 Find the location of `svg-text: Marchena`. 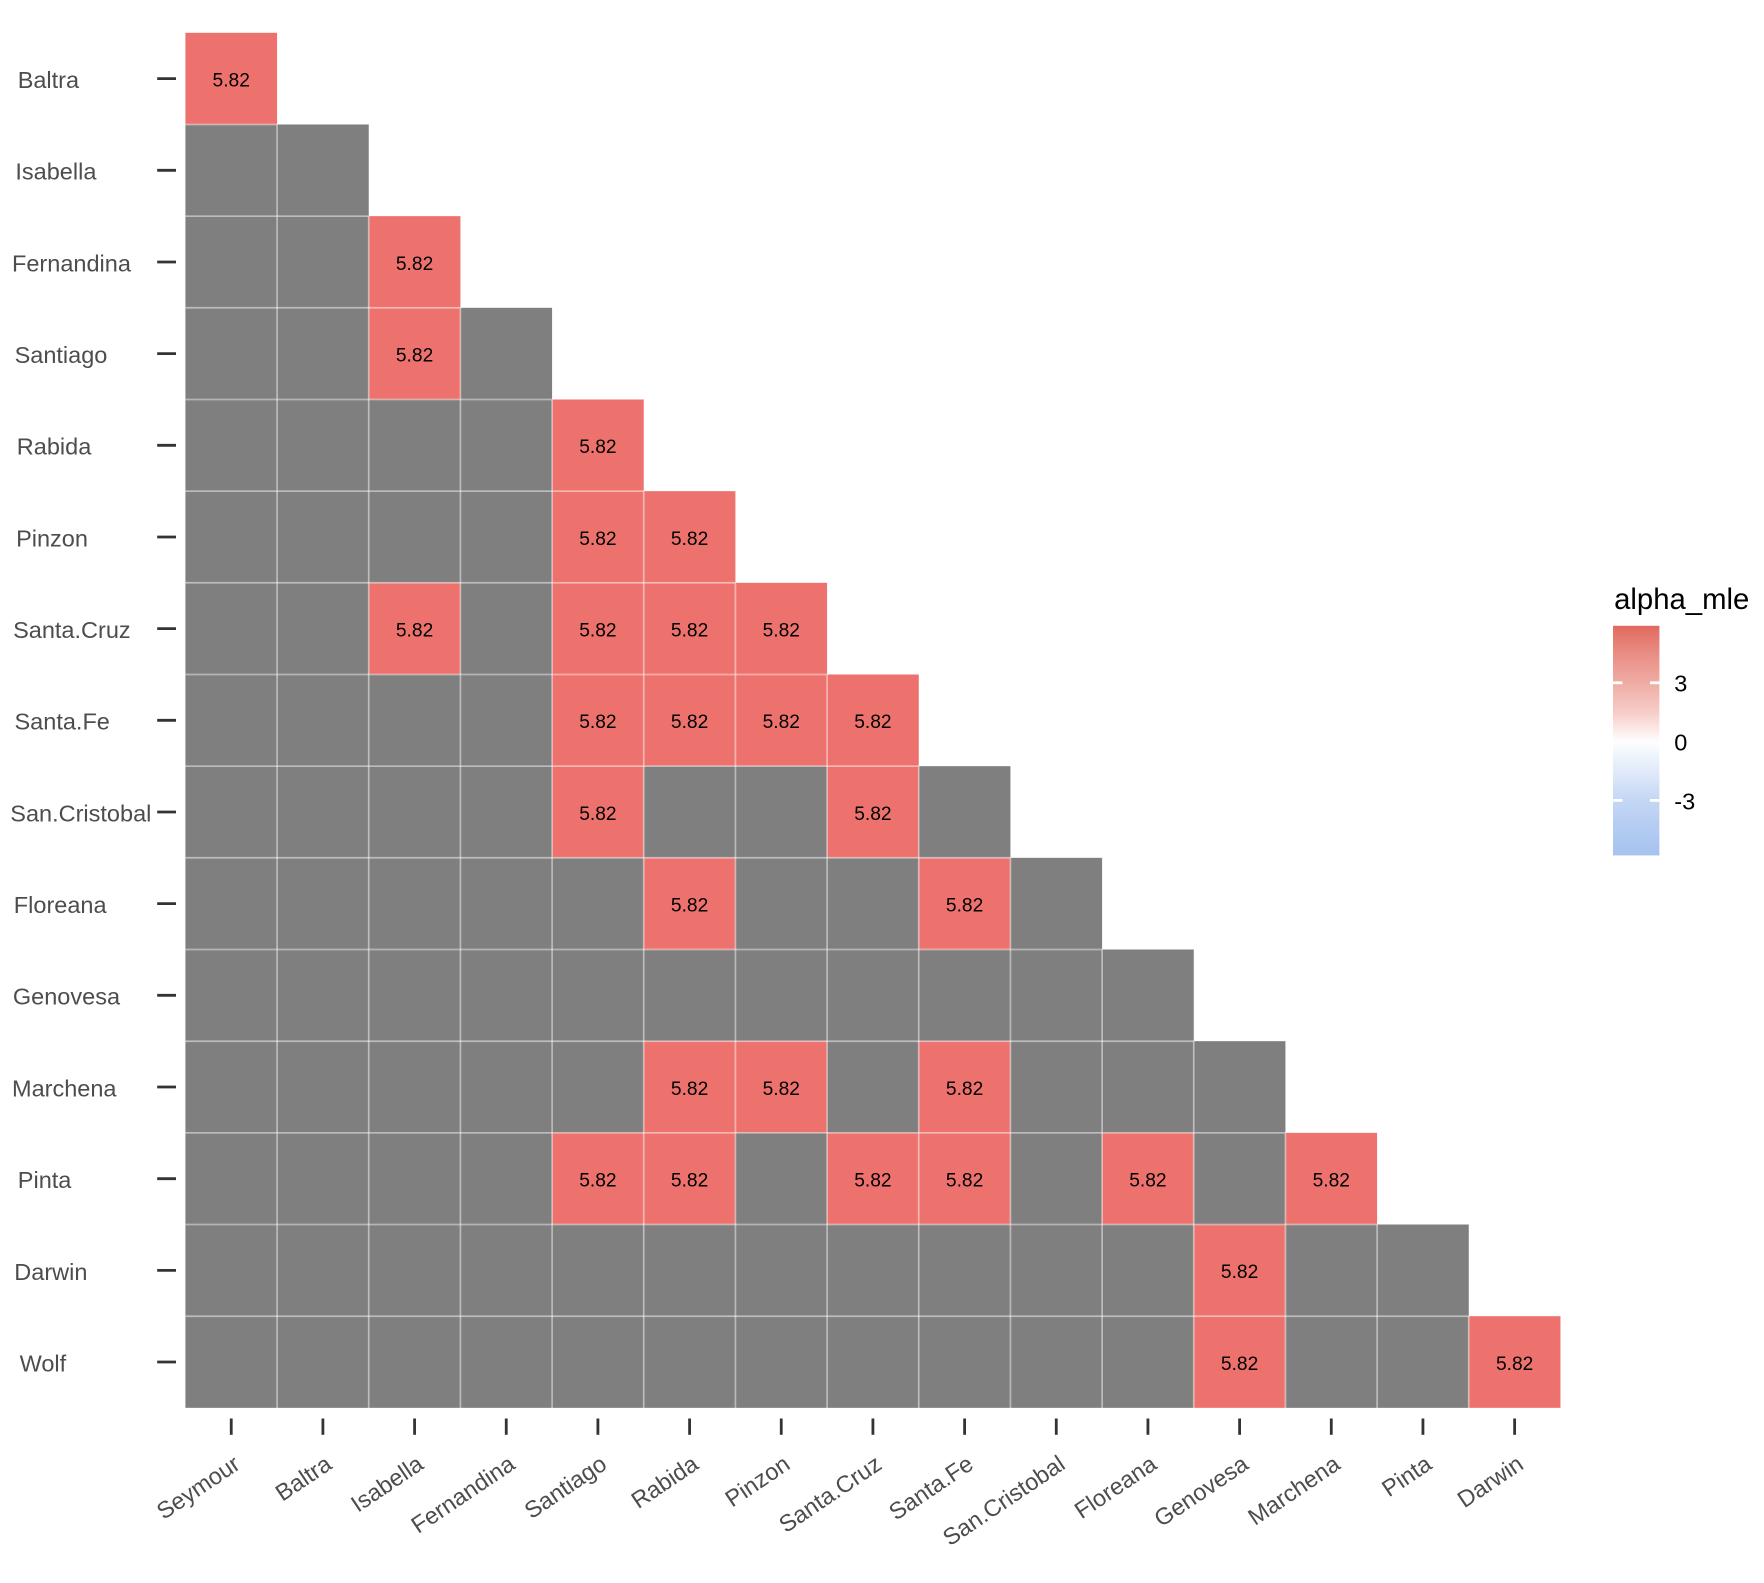

svg-text: Marchena is located at coordinates (64, 1088).